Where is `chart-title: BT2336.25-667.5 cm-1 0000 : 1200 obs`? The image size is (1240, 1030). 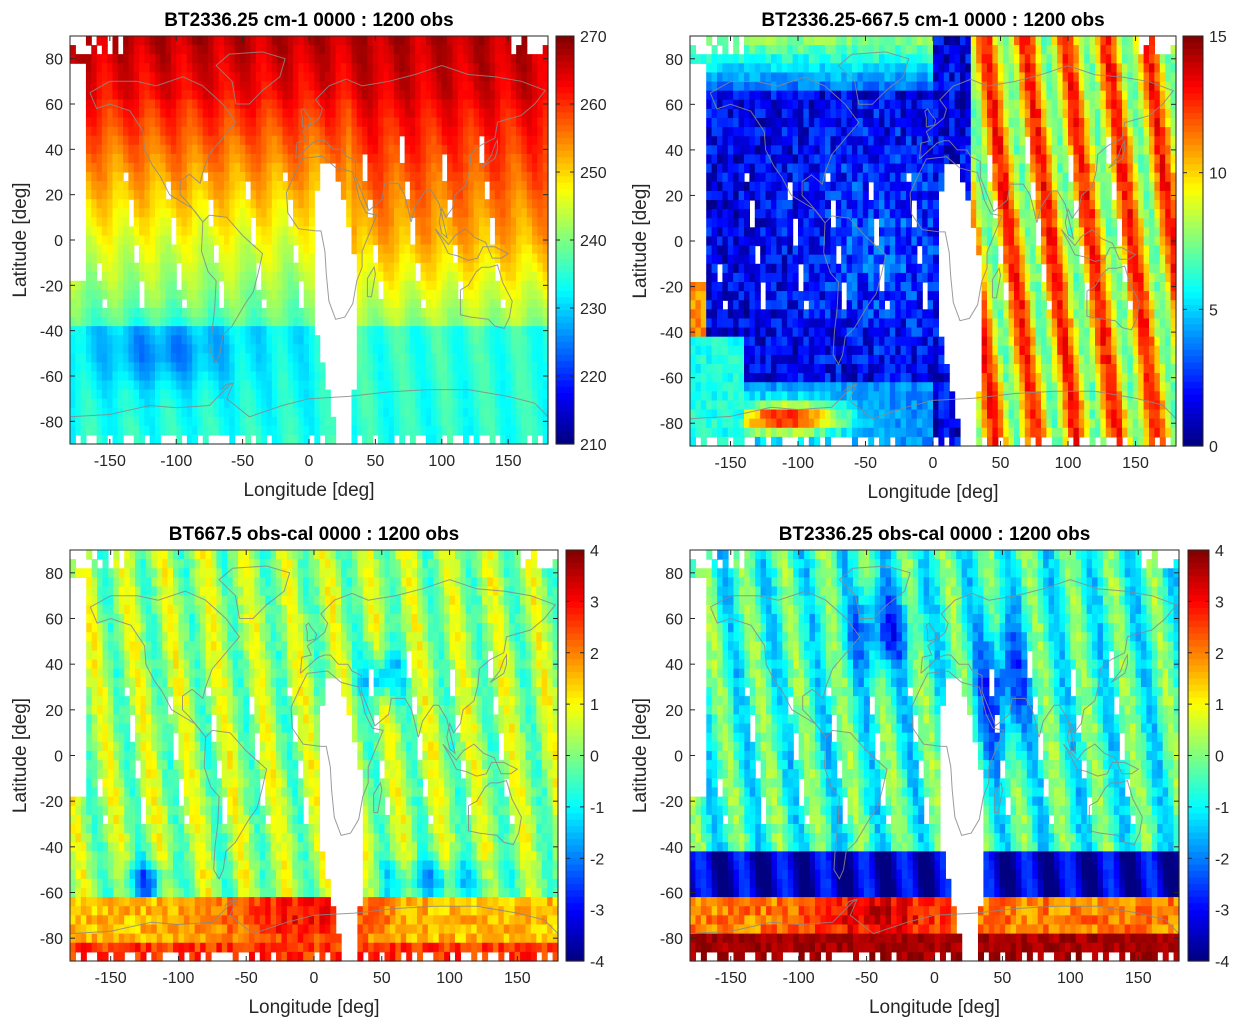 chart-title: BT2336.25-667.5 cm-1 0000 : 1200 obs is located at coordinates (932, 20).